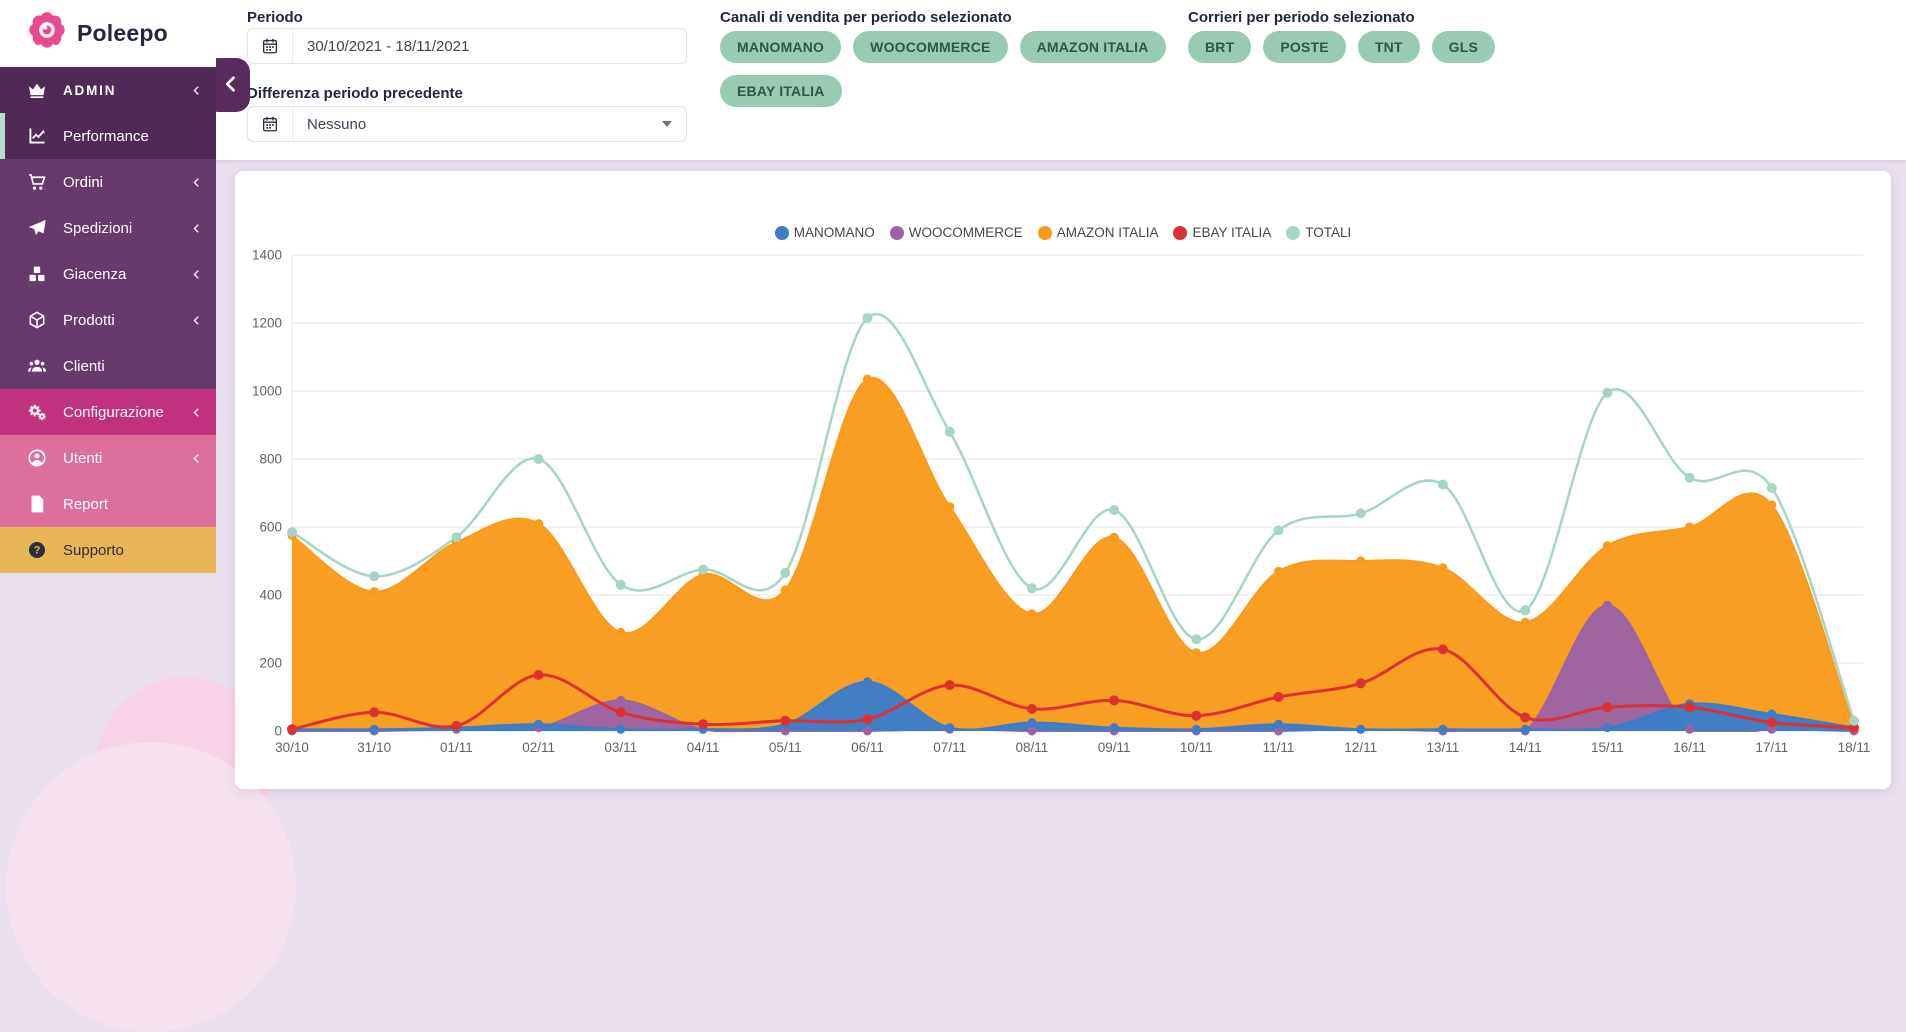 The height and width of the screenshot is (1032, 1906). I want to click on svg-text: 03/11, so click(620, 747).